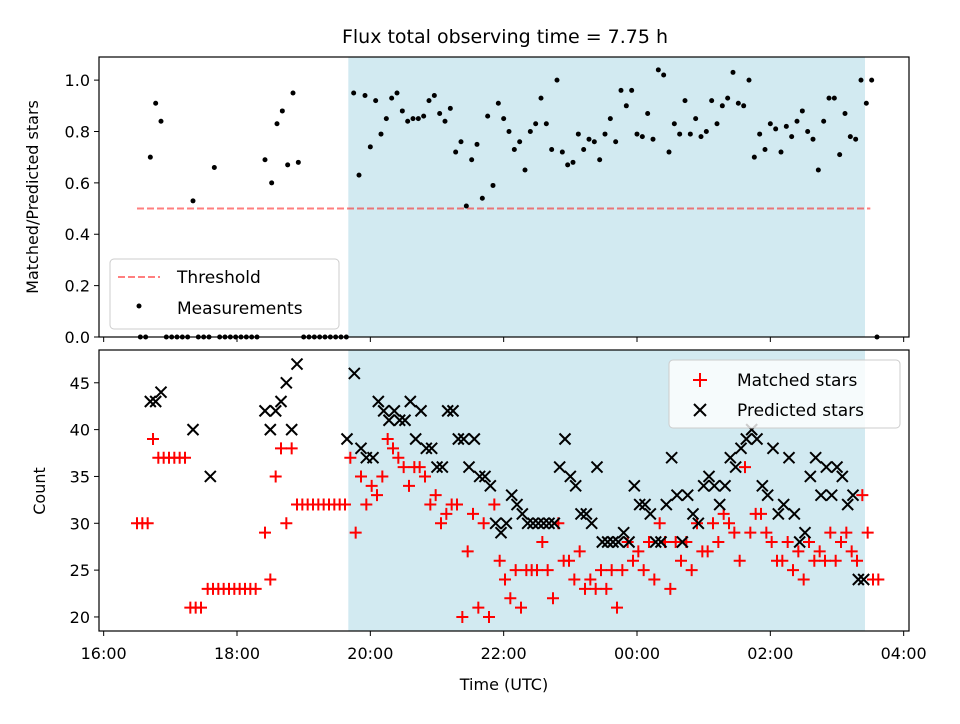 This screenshot has height=724, width=960. I want to click on count-axis-ticks: 20 25 30 35 40 45, so click(84, 500).